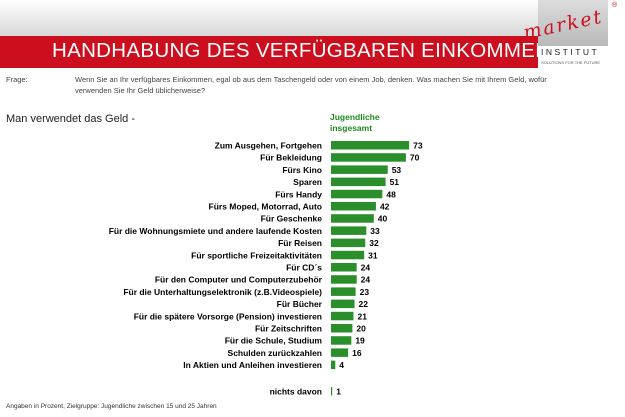  I want to click on page-title: HANDHABUNG DES VERFÜGBAREN EINKOMMENS, so click(308, 50).